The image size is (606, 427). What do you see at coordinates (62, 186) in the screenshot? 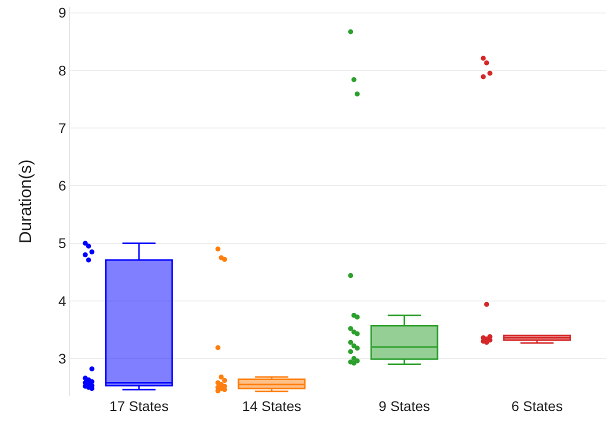
I see `y-tick-label: 6` at bounding box center [62, 186].